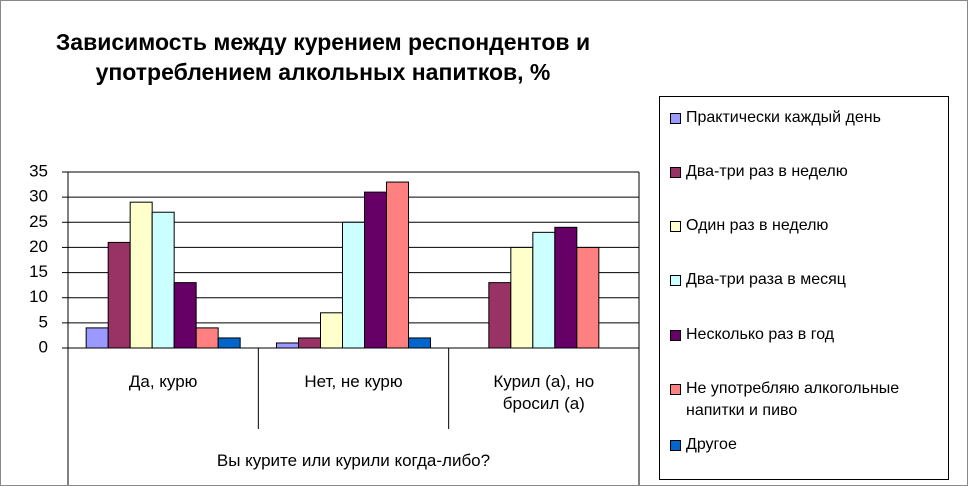  I want to click on y-tick-label: 15, so click(38, 271).